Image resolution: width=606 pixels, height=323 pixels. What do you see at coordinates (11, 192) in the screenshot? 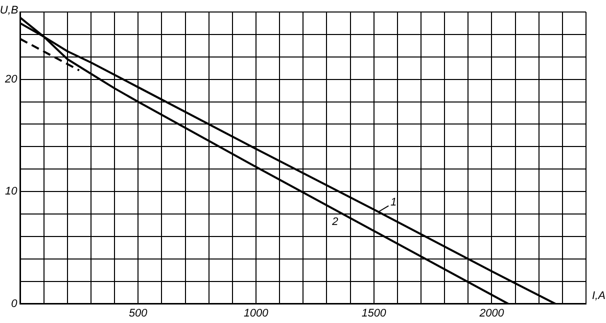
I see `y-tick-label: 10` at bounding box center [11, 192].